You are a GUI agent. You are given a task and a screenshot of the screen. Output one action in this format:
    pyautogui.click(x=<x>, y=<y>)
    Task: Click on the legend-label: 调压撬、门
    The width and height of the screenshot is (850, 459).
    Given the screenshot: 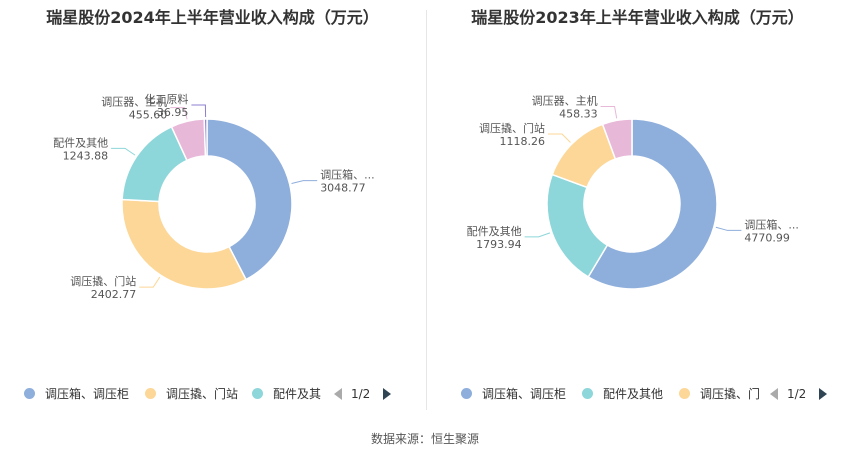 What is the action you would take?
    pyautogui.click(x=730, y=394)
    